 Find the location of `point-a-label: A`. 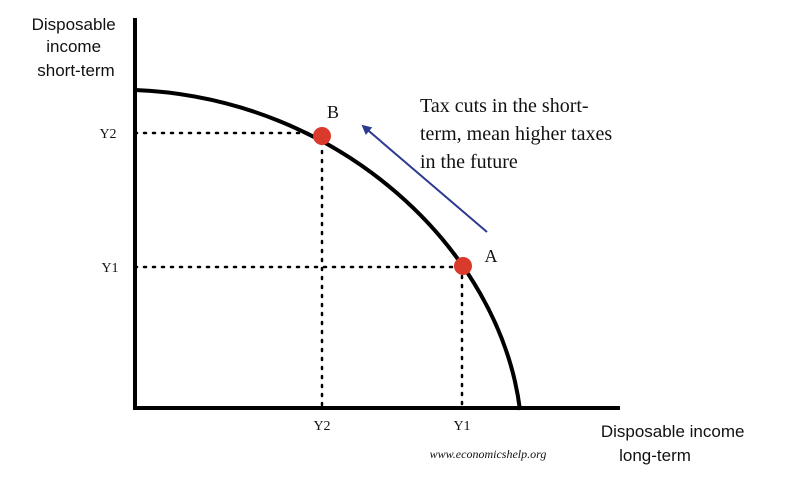

point-a-label: A is located at coordinates (491, 256).